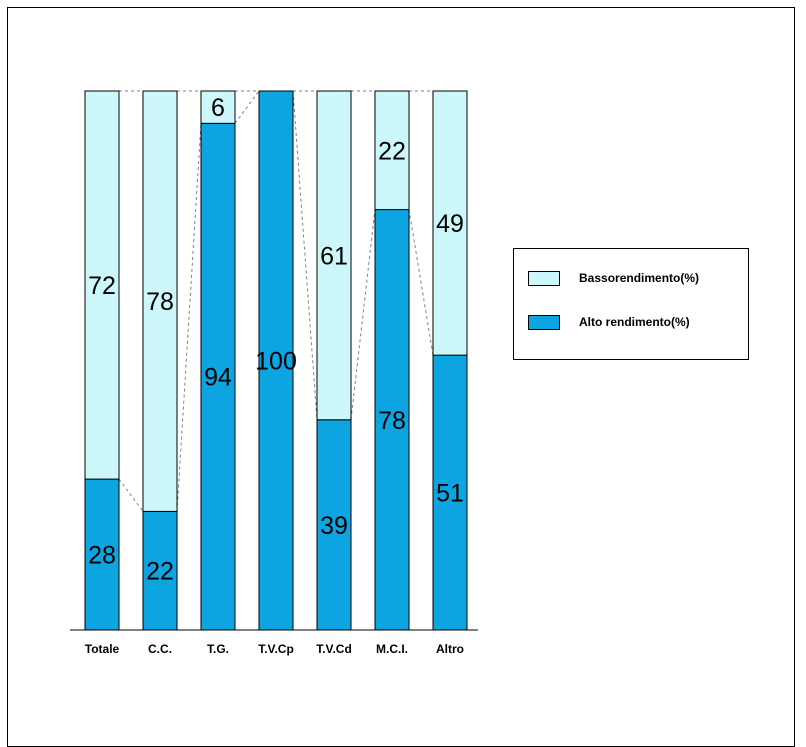  I want to click on data-label-alto-t-v-cp: 100, so click(276, 362).